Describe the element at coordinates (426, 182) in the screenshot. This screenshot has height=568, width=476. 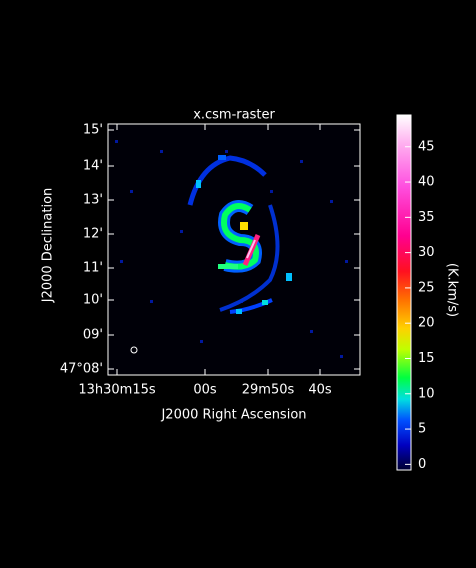
I see `colorbar-tick-label: 40` at that location.